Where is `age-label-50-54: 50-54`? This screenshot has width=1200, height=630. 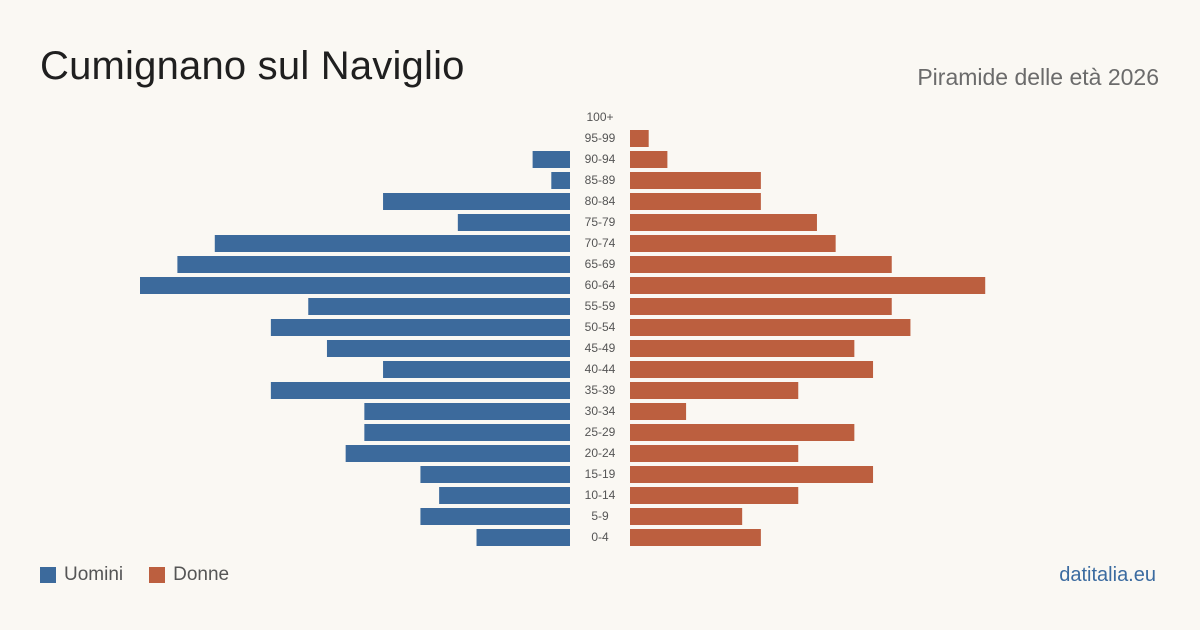
age-label-50-54: 50-54 is located at coordinates (600, 327).